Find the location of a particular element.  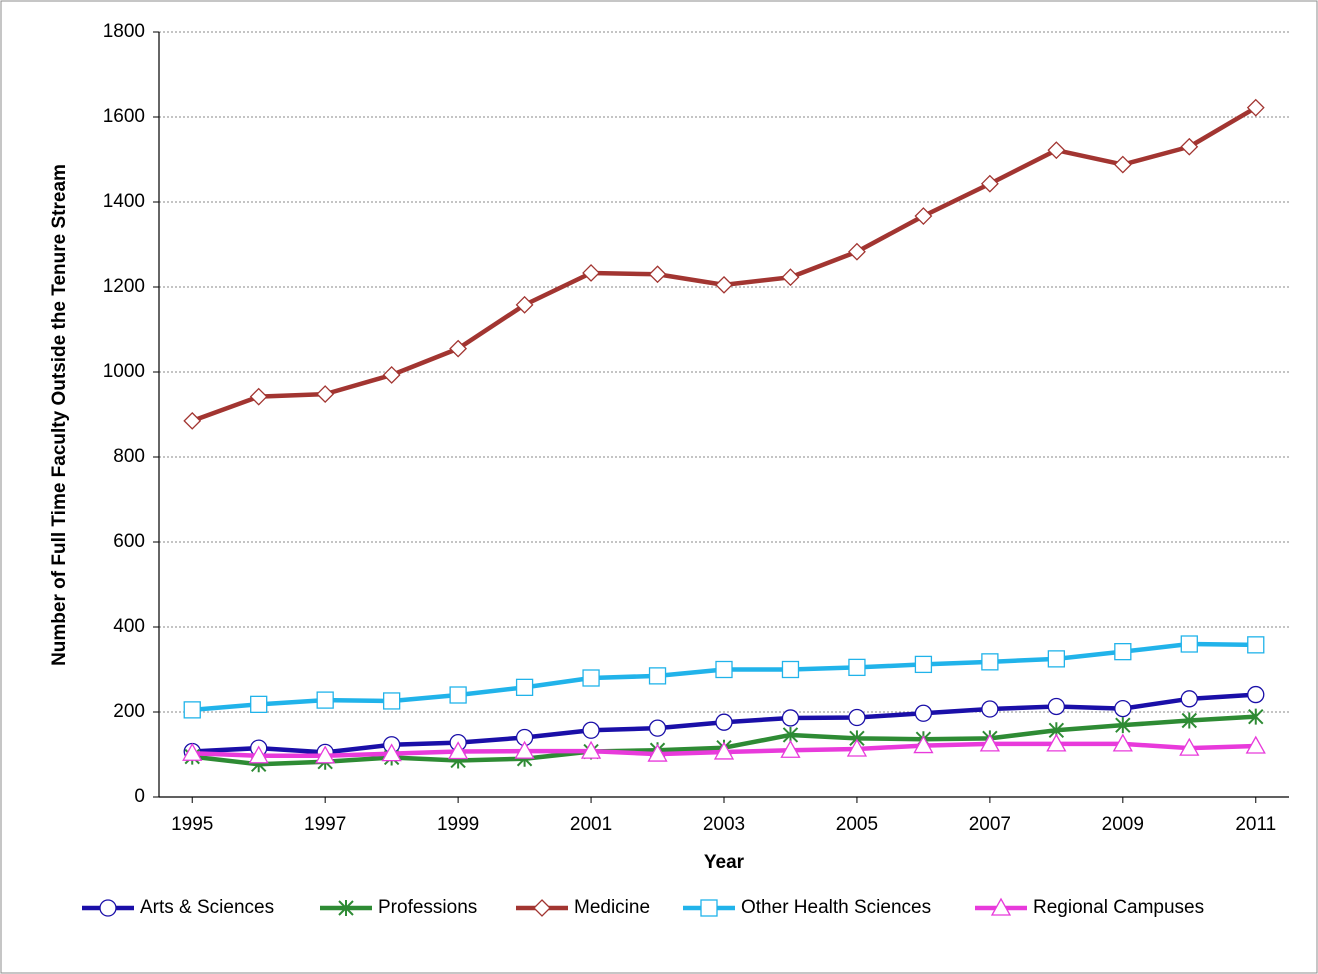

y-tick-label: 1800 is located at coordinates (124, 31).